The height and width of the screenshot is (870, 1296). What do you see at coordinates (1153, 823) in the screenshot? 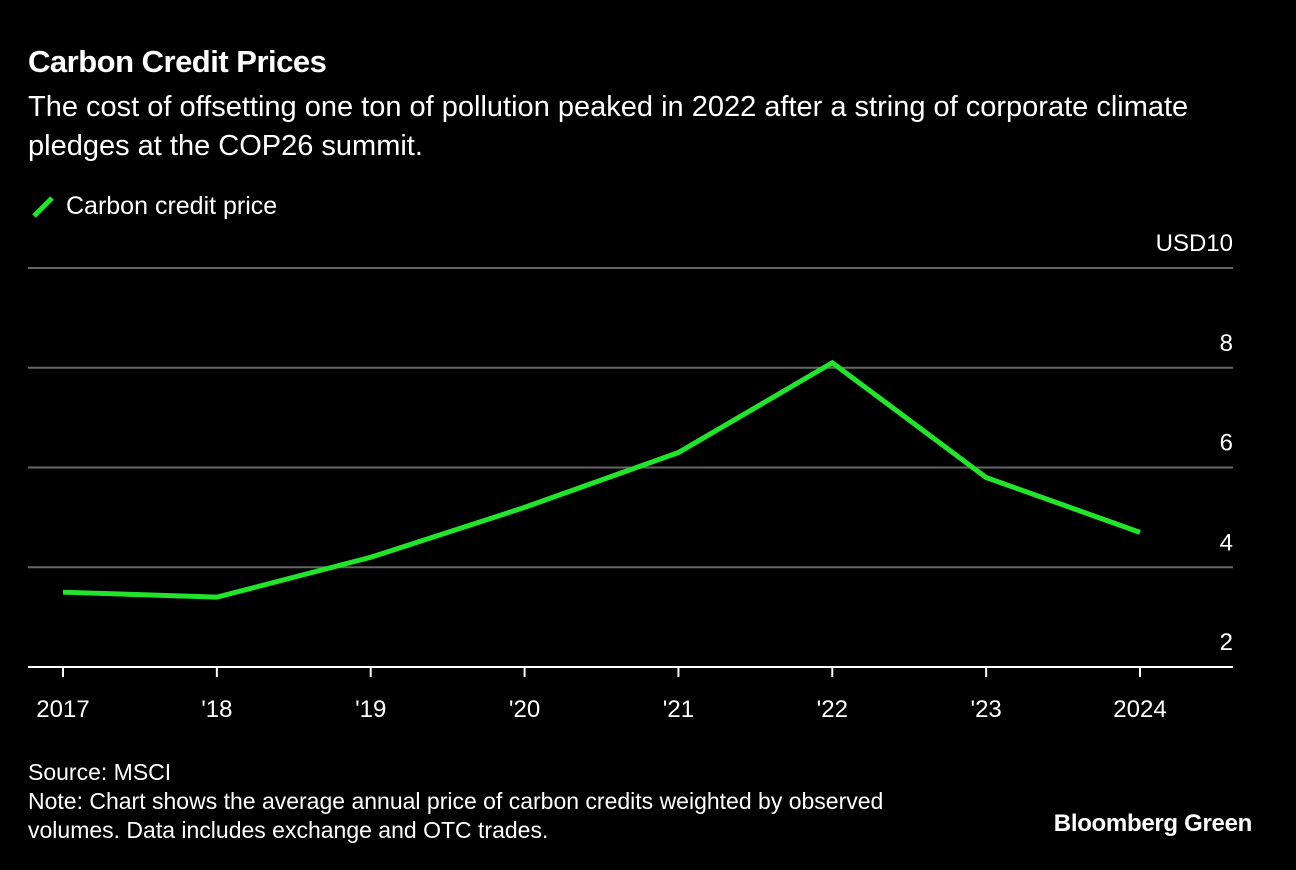
I see `brand-logo: Bloomberg Green` at bounding box center [1153, 823].